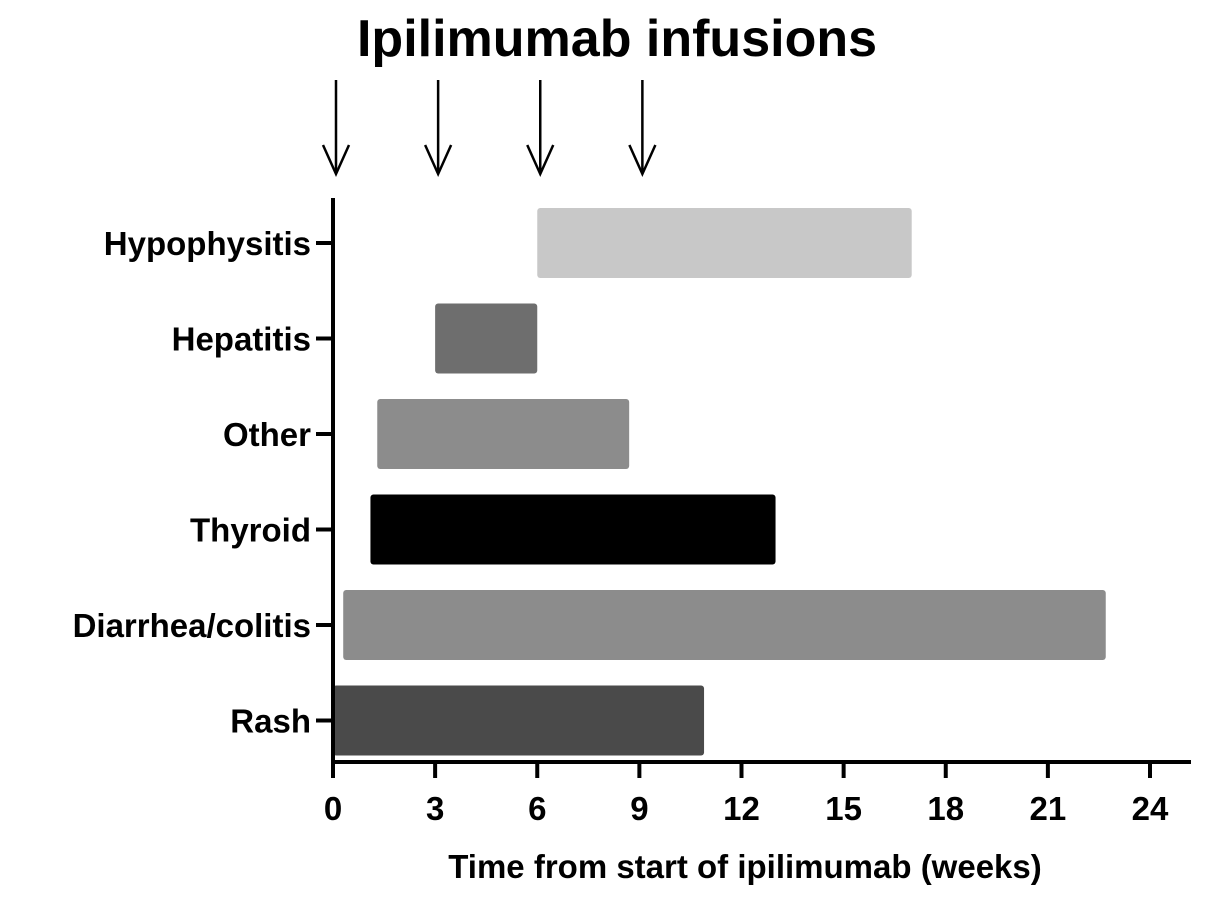 The image size is (1205, 900). I want to click on category-label-hepatitis: Hepatitis, so click(241, 339).